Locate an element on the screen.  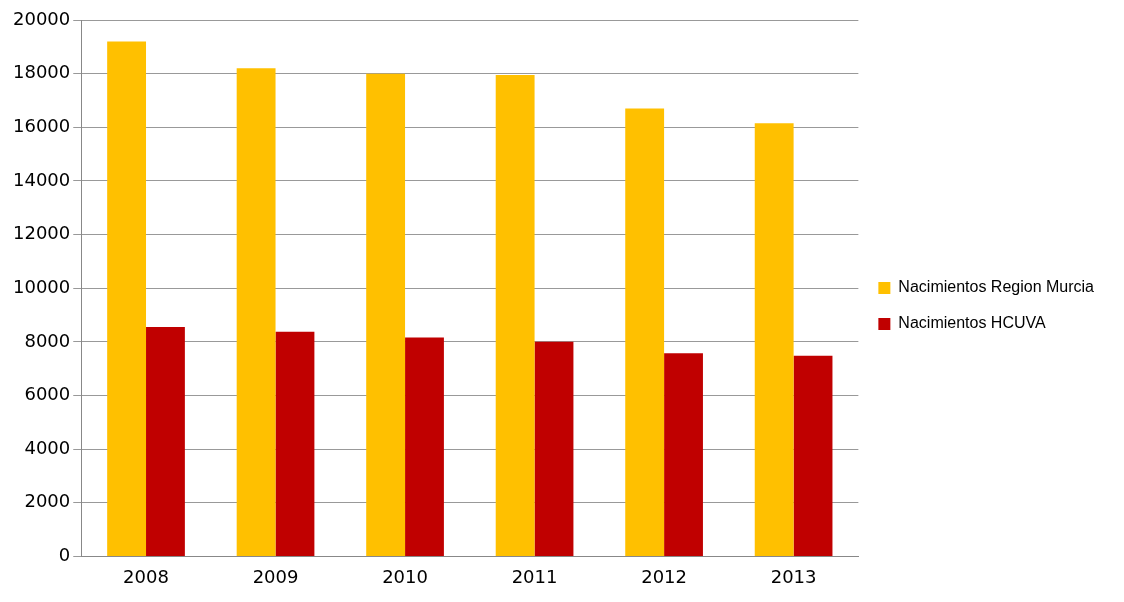
y-tick-label: 18000 is located at coordinates (42, 72).